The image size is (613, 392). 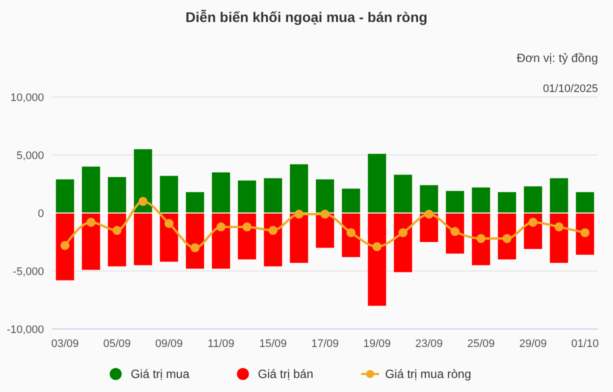 I want to click on legend-label: Giá trị bán, so click(x=286, y=374).